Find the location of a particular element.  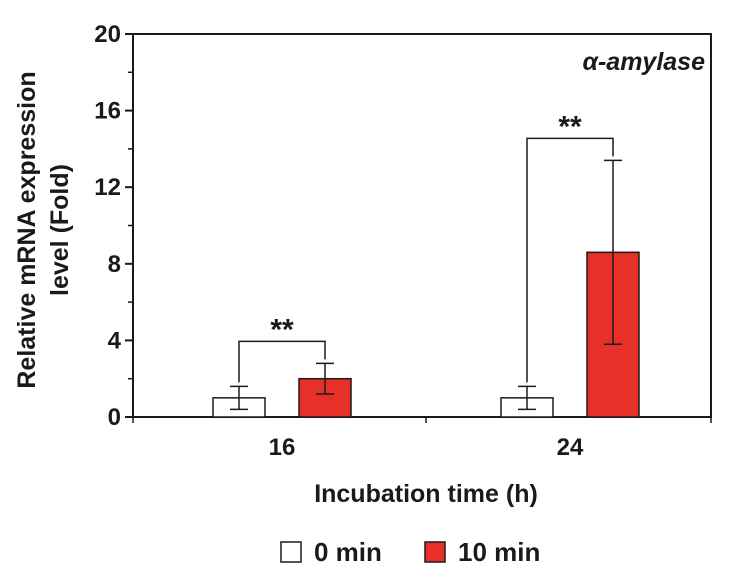

y-tick-label-16: 16 is located at coordinates (107, 111).